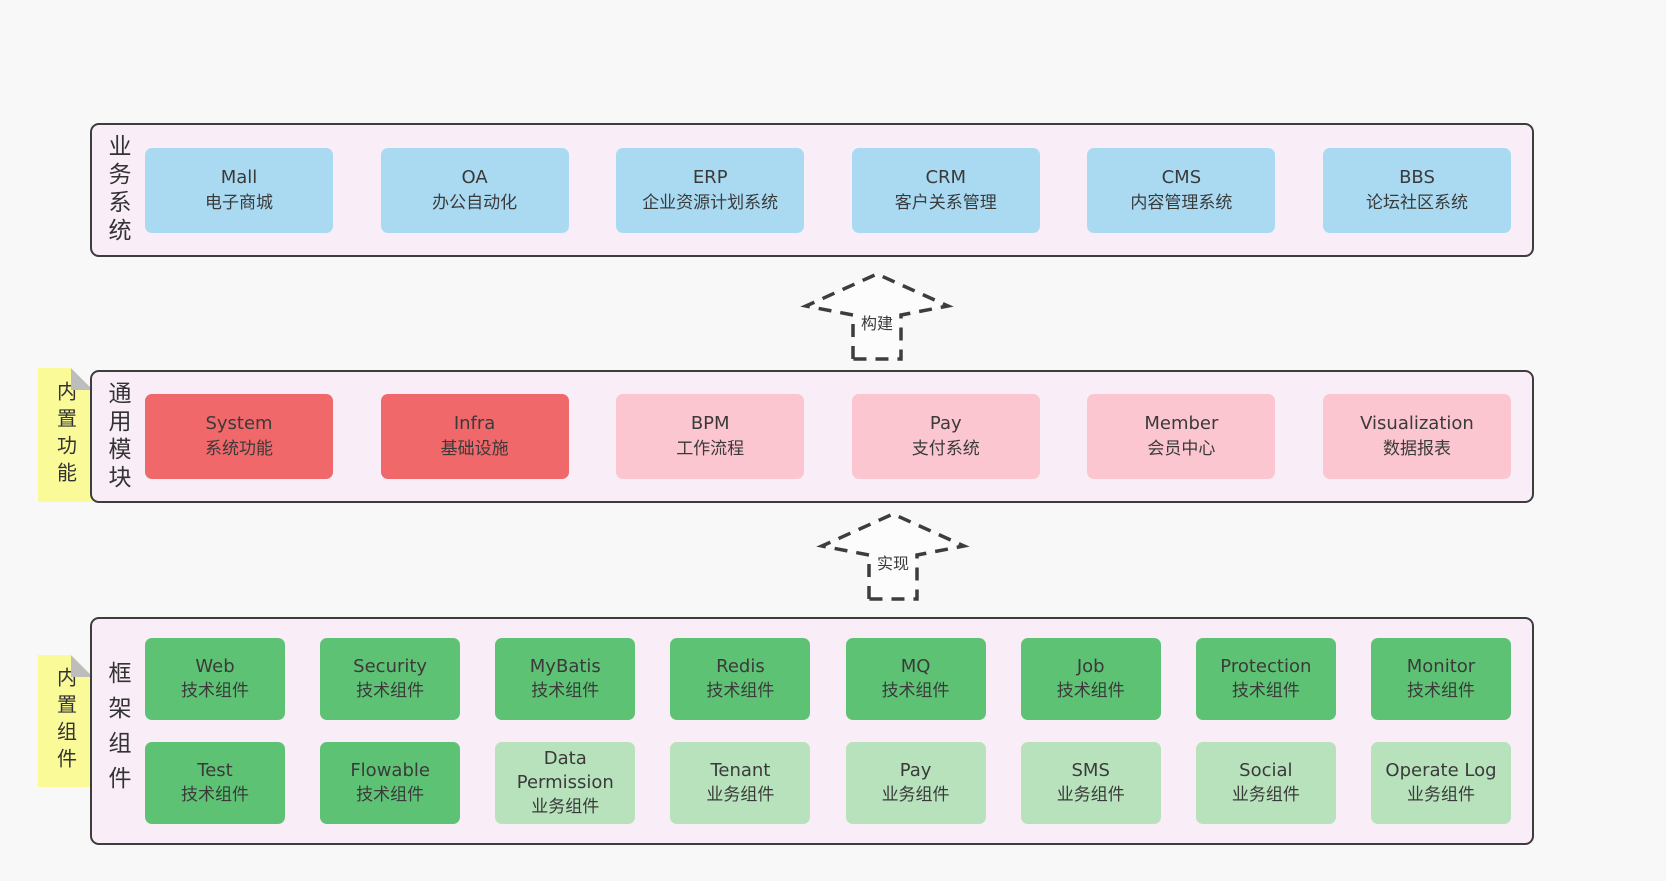 This screenshot has height=881, width=1666. I want to click on box-subtitle: 电子商城, so click(239, 202).